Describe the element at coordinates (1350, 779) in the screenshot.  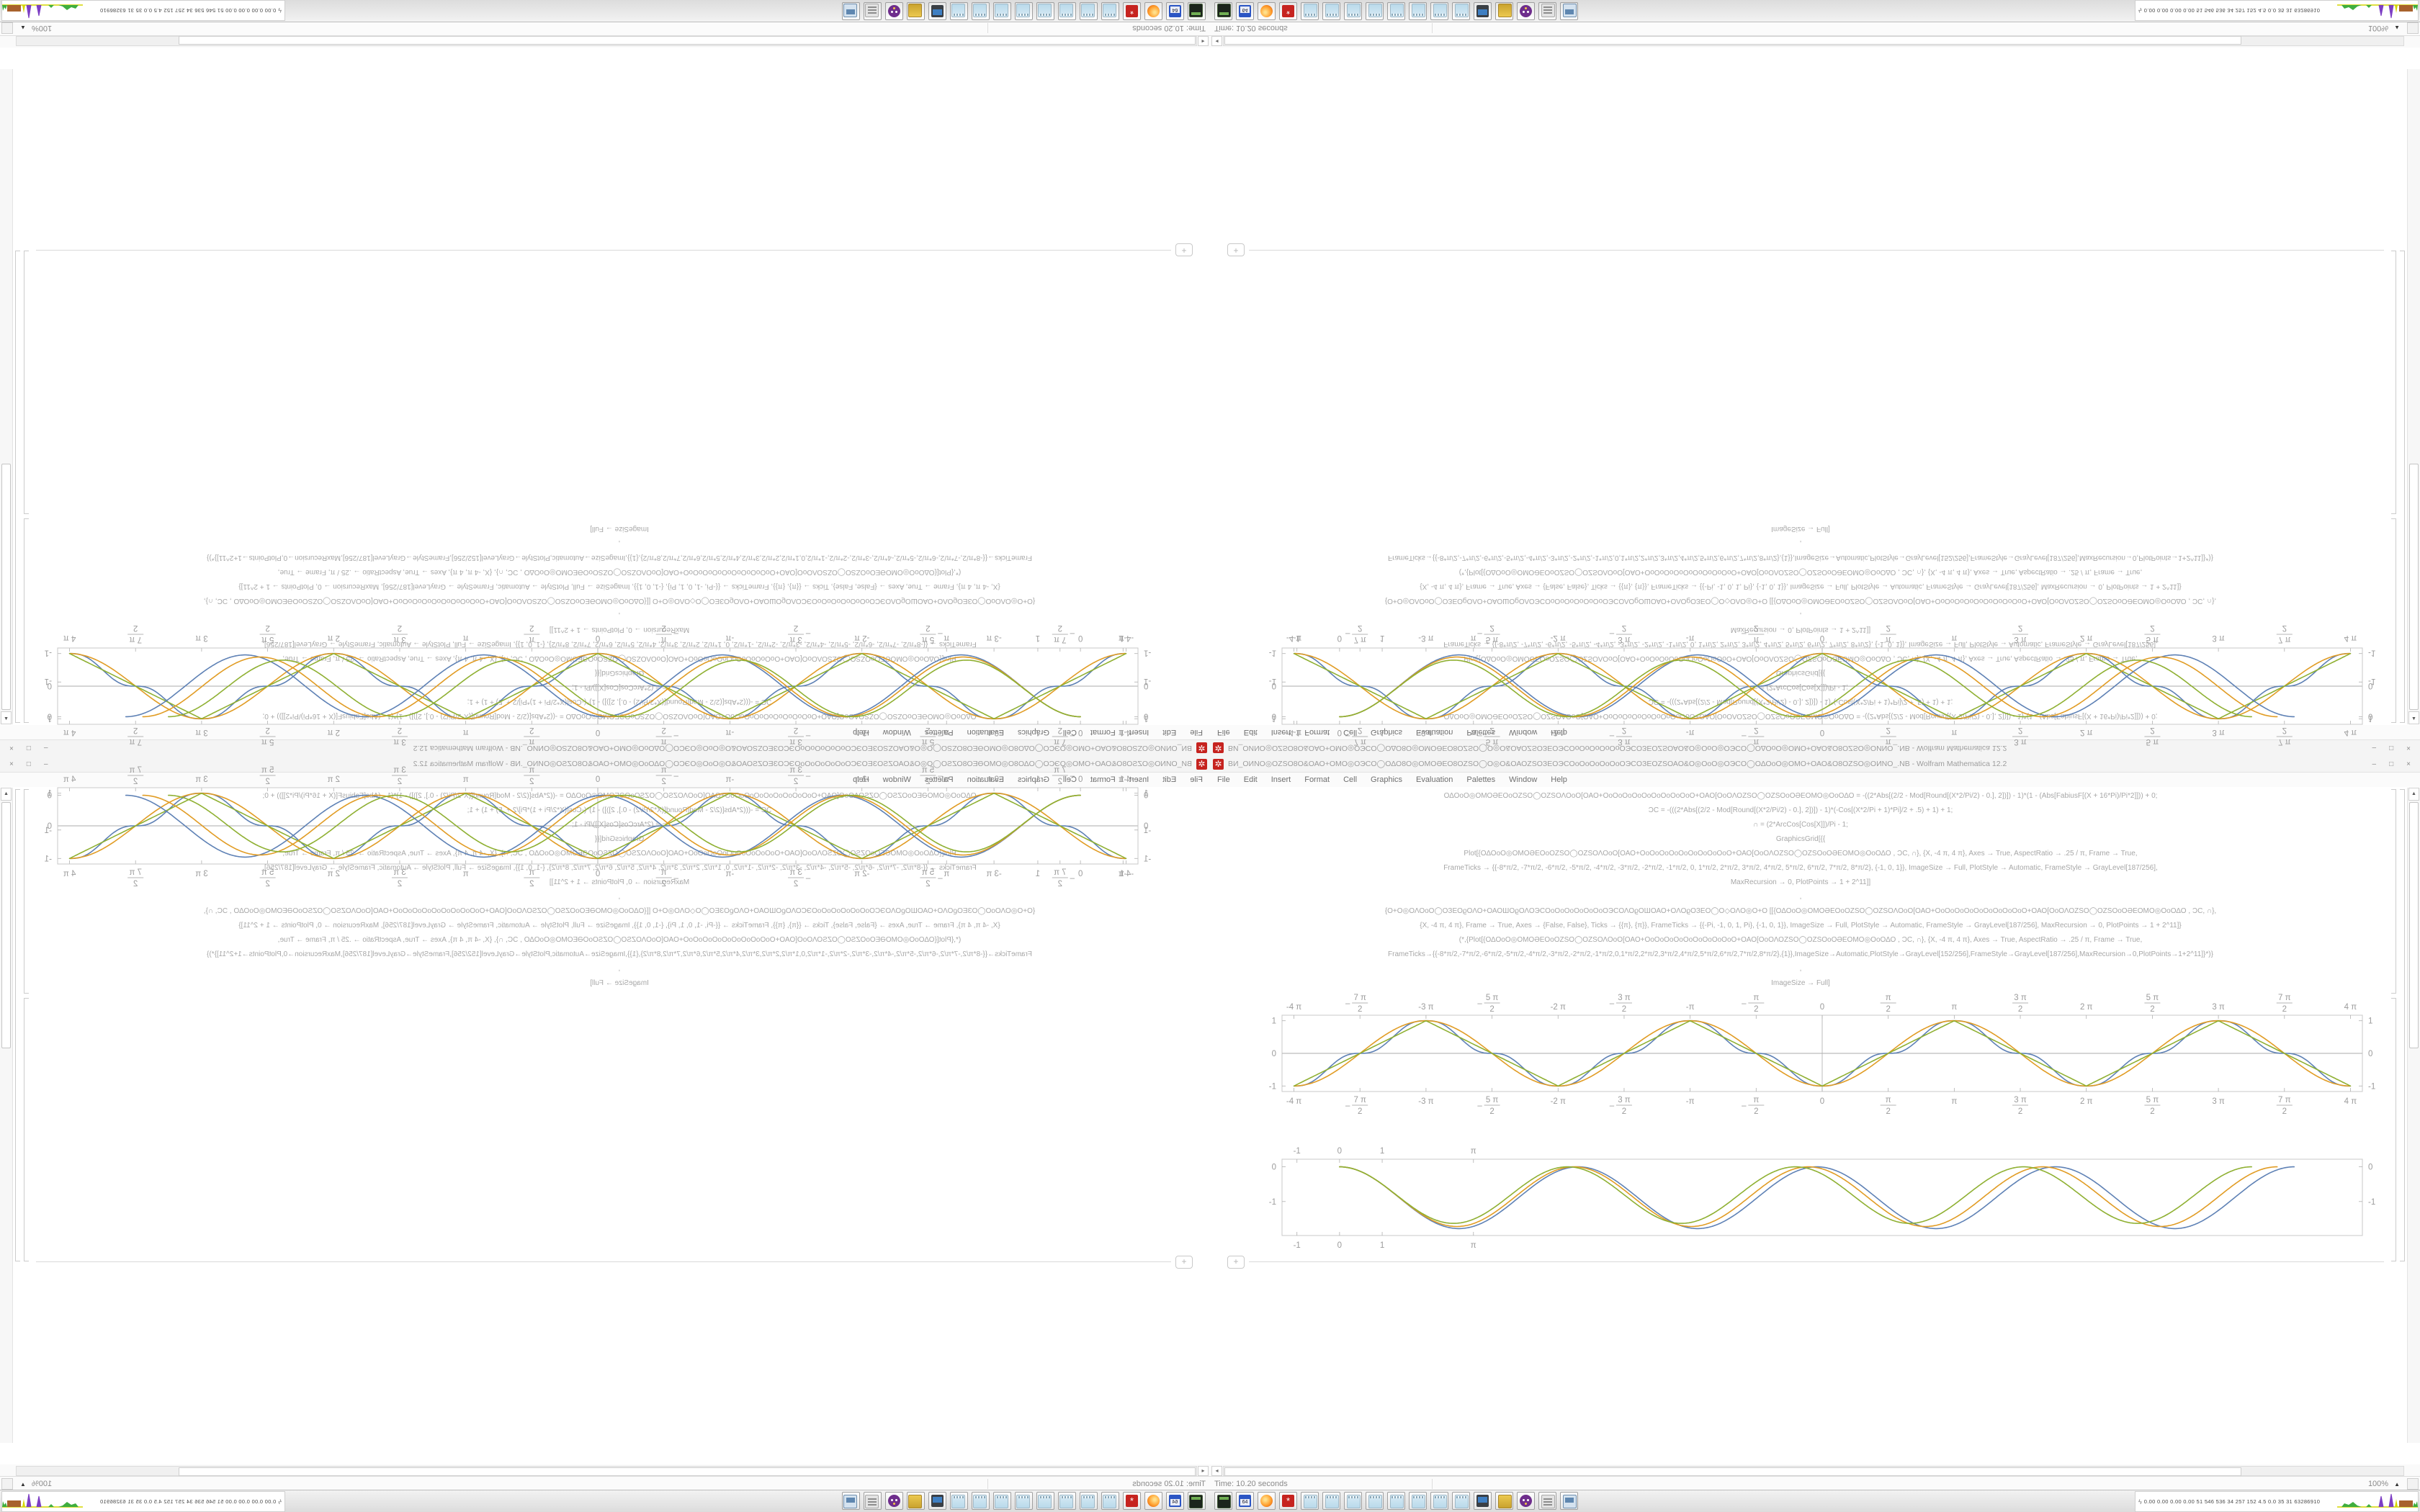
I see `menu-item-cell: Cell` at that location.